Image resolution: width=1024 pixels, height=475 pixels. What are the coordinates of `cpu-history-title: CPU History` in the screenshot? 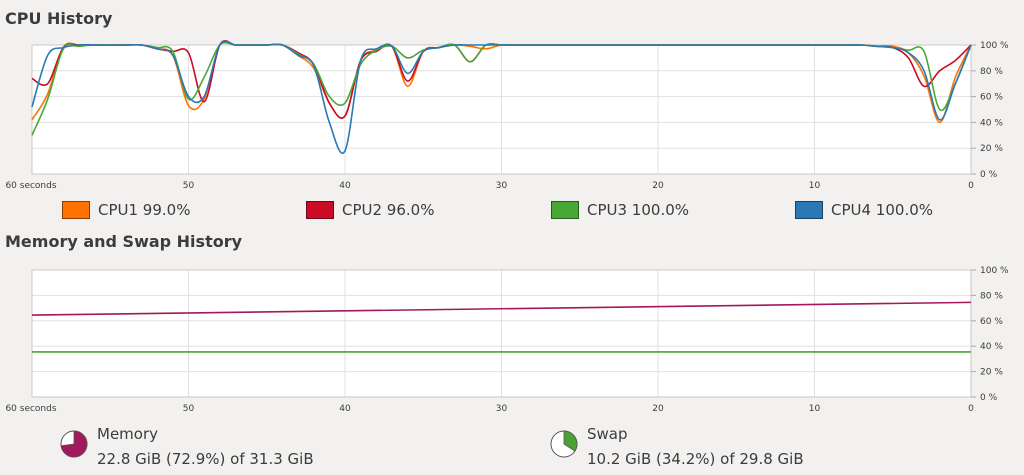 It's located at (59, 18).